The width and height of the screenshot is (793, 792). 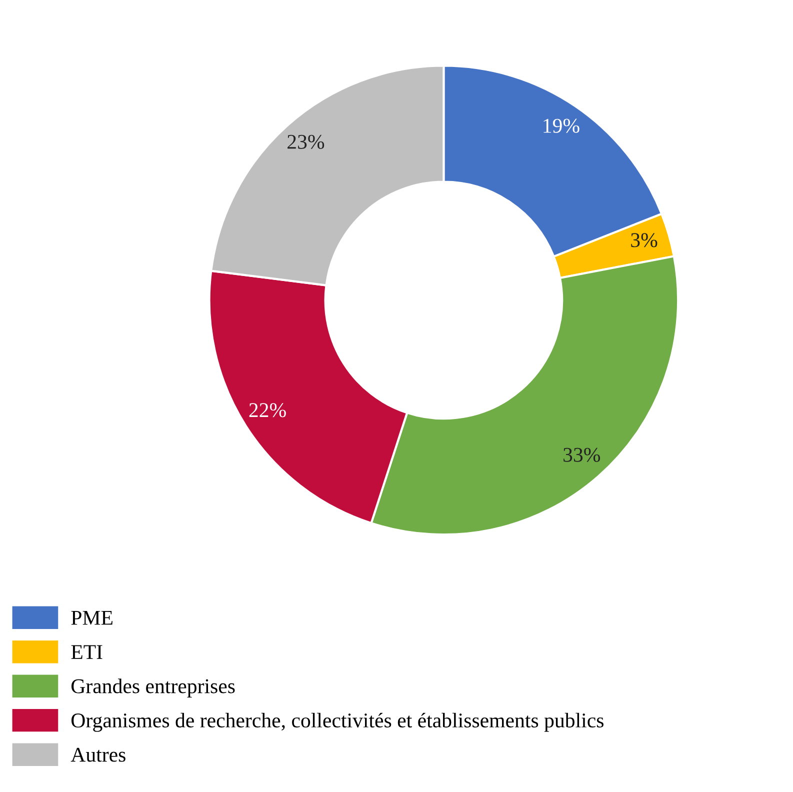 What do you see at coordinates (306, 141) in the screenshot?
I see `data-label: 23%` at bounding box center [306, 141].